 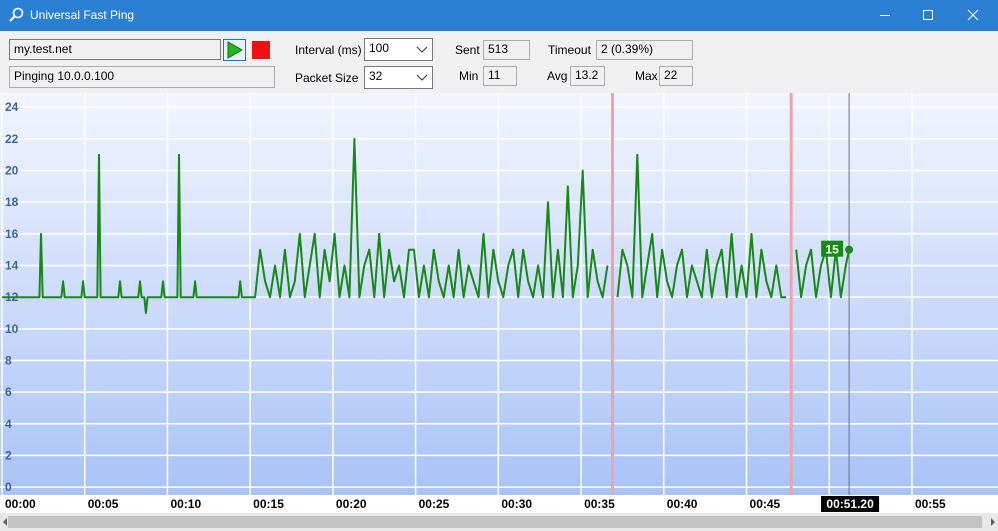 What do you see at coordinates (103, 504) in the screenshot?
I see `x-tick-label: 00:05` at bounding box center [103, 504].